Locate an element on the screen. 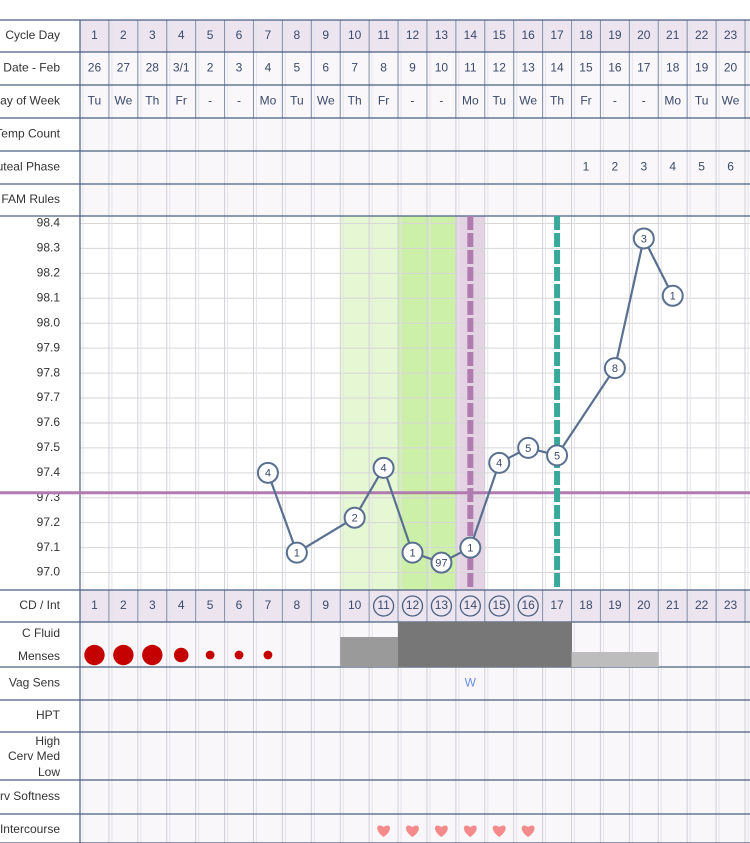  date: 2 is located at coordinates (210, 68).